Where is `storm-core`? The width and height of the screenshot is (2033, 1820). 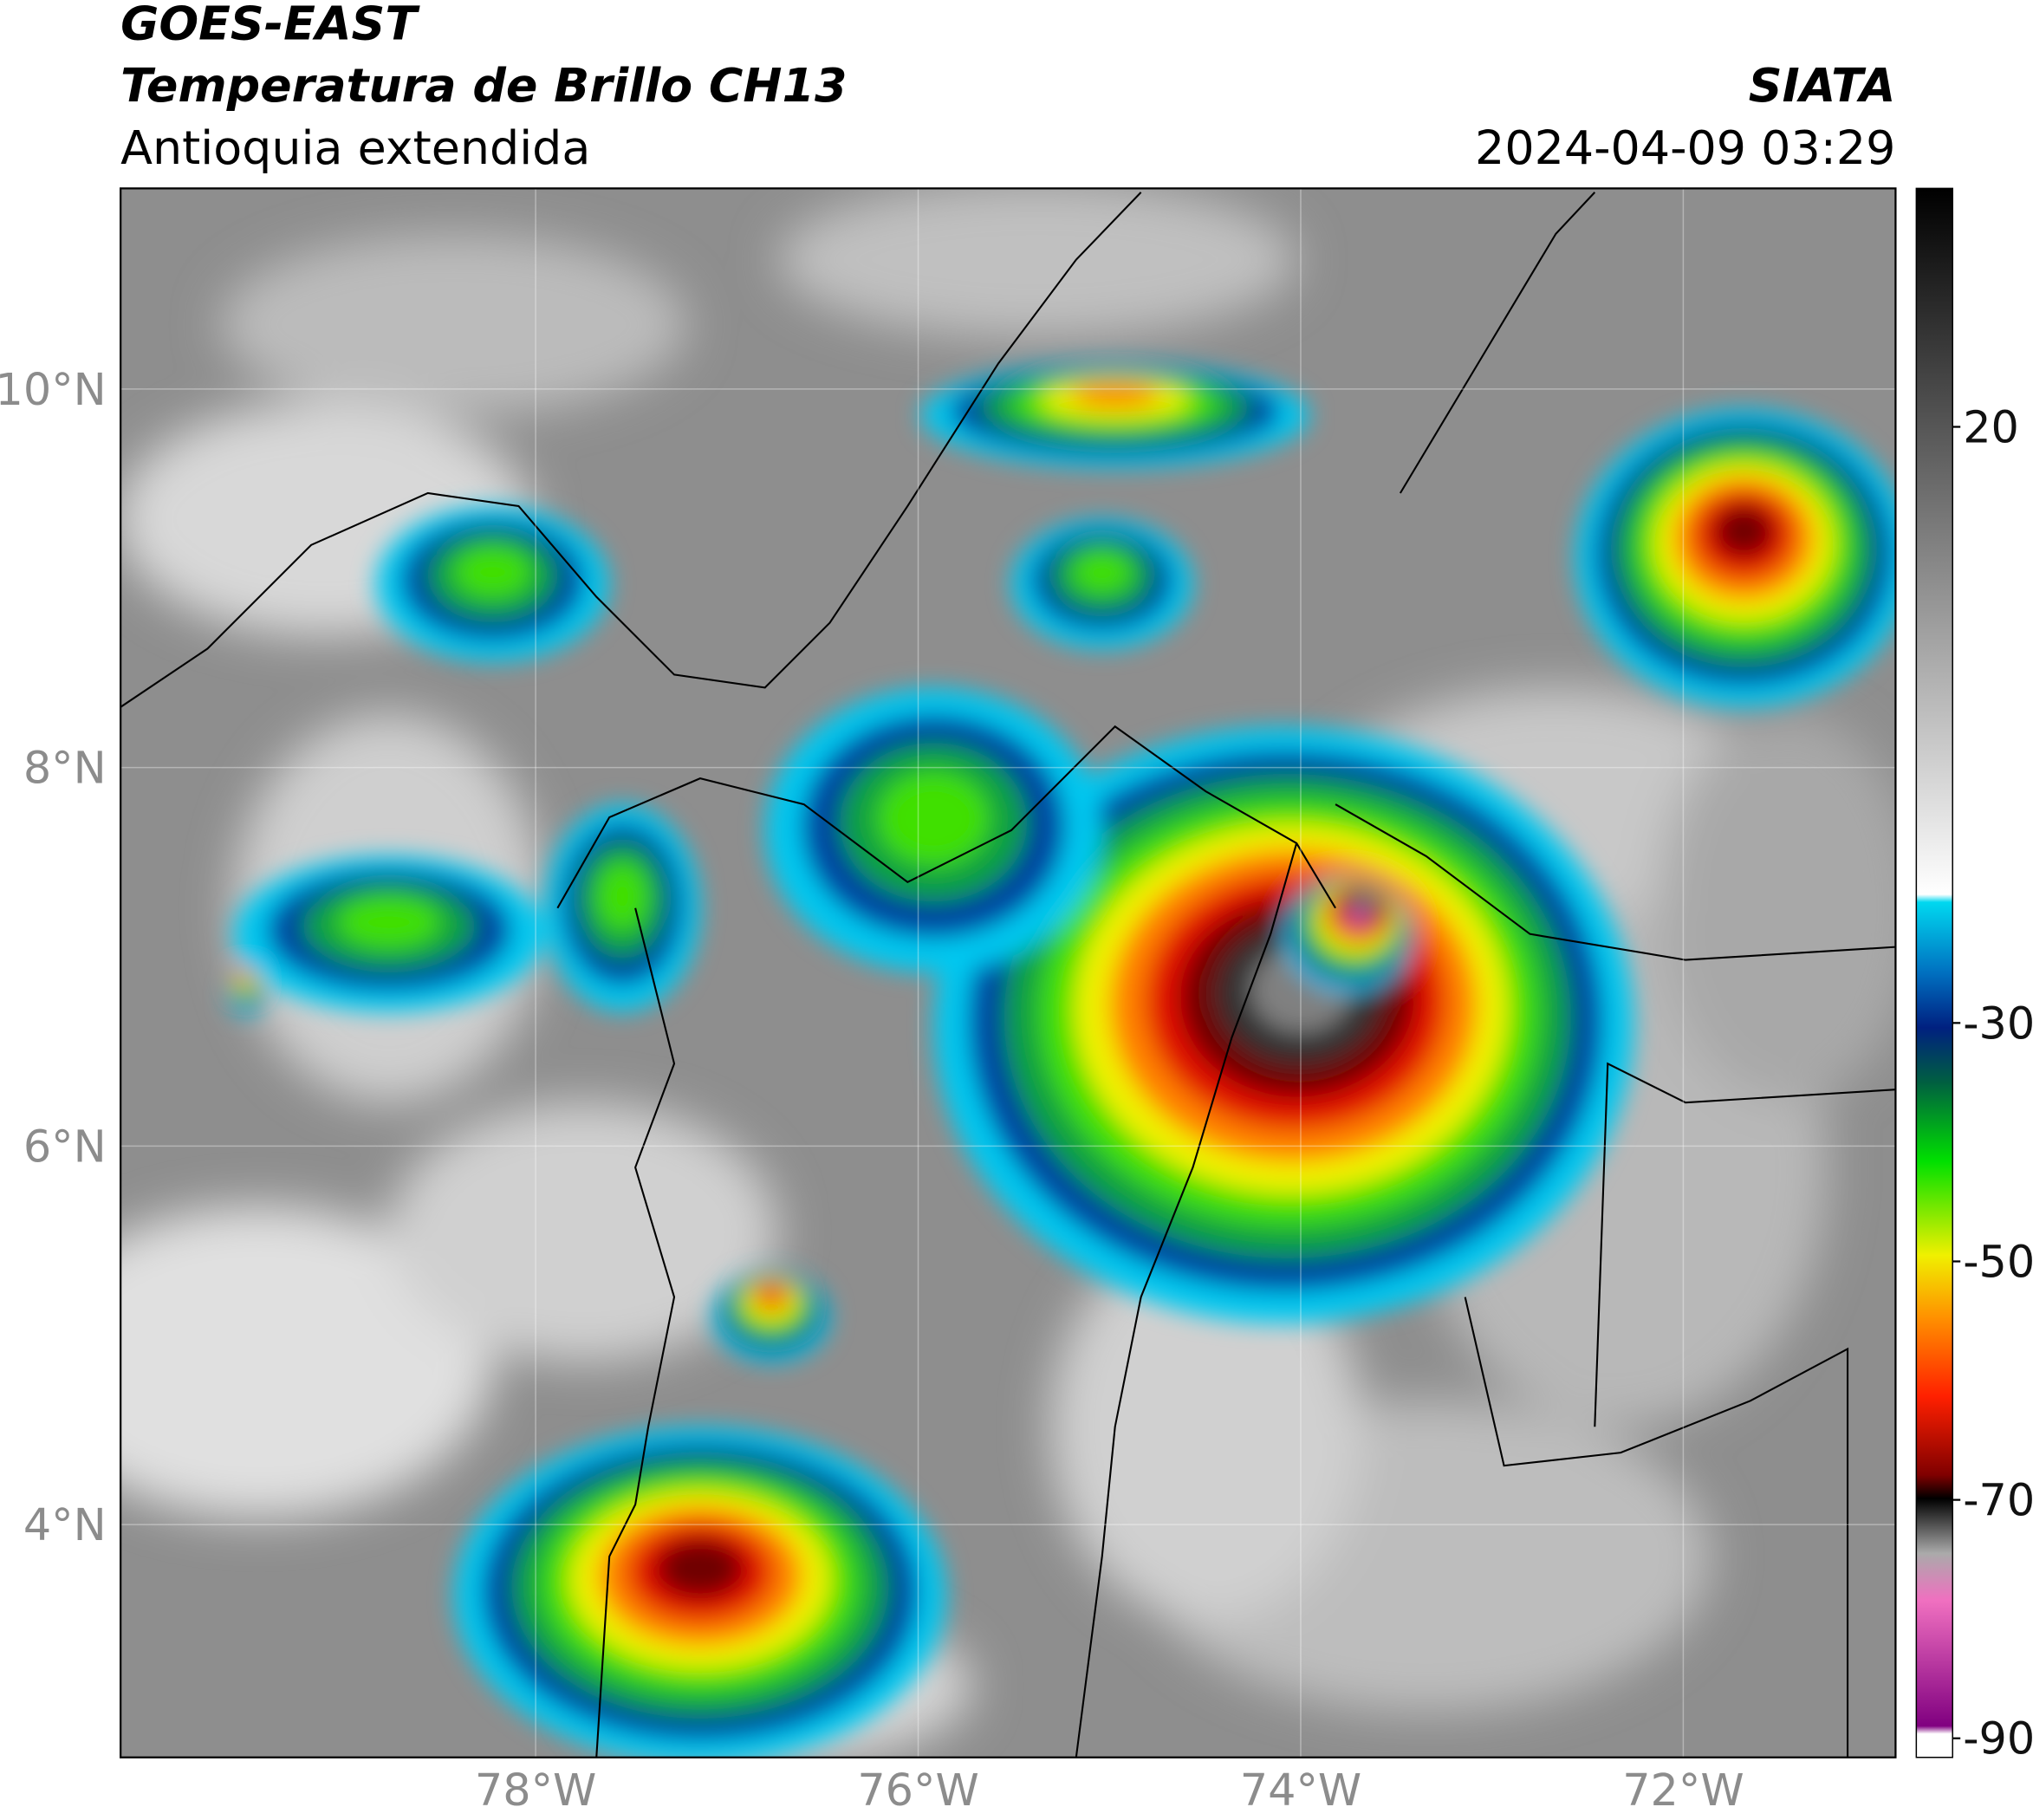 storm-core is located at coordinates (1358, 915).